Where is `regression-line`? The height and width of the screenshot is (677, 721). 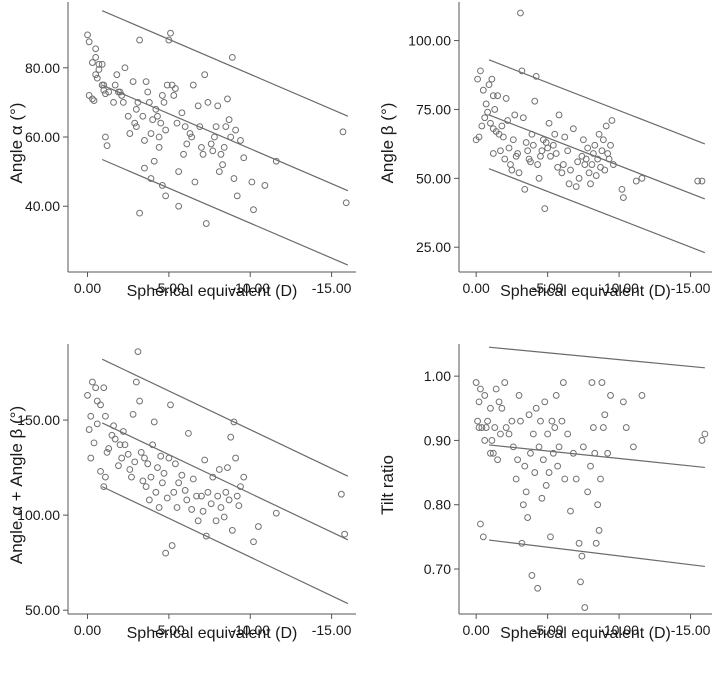
regression-line is located at coordinates (596, 456).